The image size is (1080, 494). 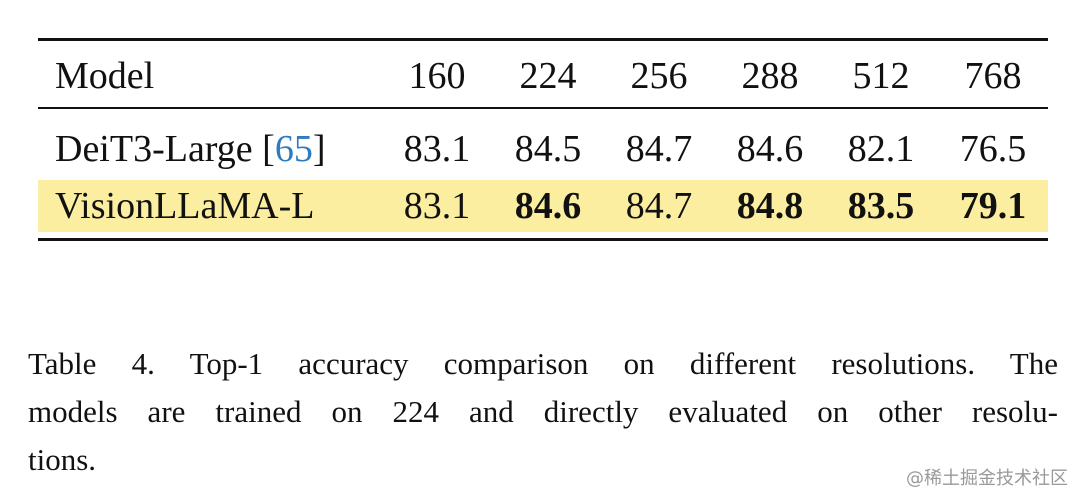 What do you see at coordinates (659, 76) in the screenshot?
I see `header-cell: 256` at bounding box center [659, 76].